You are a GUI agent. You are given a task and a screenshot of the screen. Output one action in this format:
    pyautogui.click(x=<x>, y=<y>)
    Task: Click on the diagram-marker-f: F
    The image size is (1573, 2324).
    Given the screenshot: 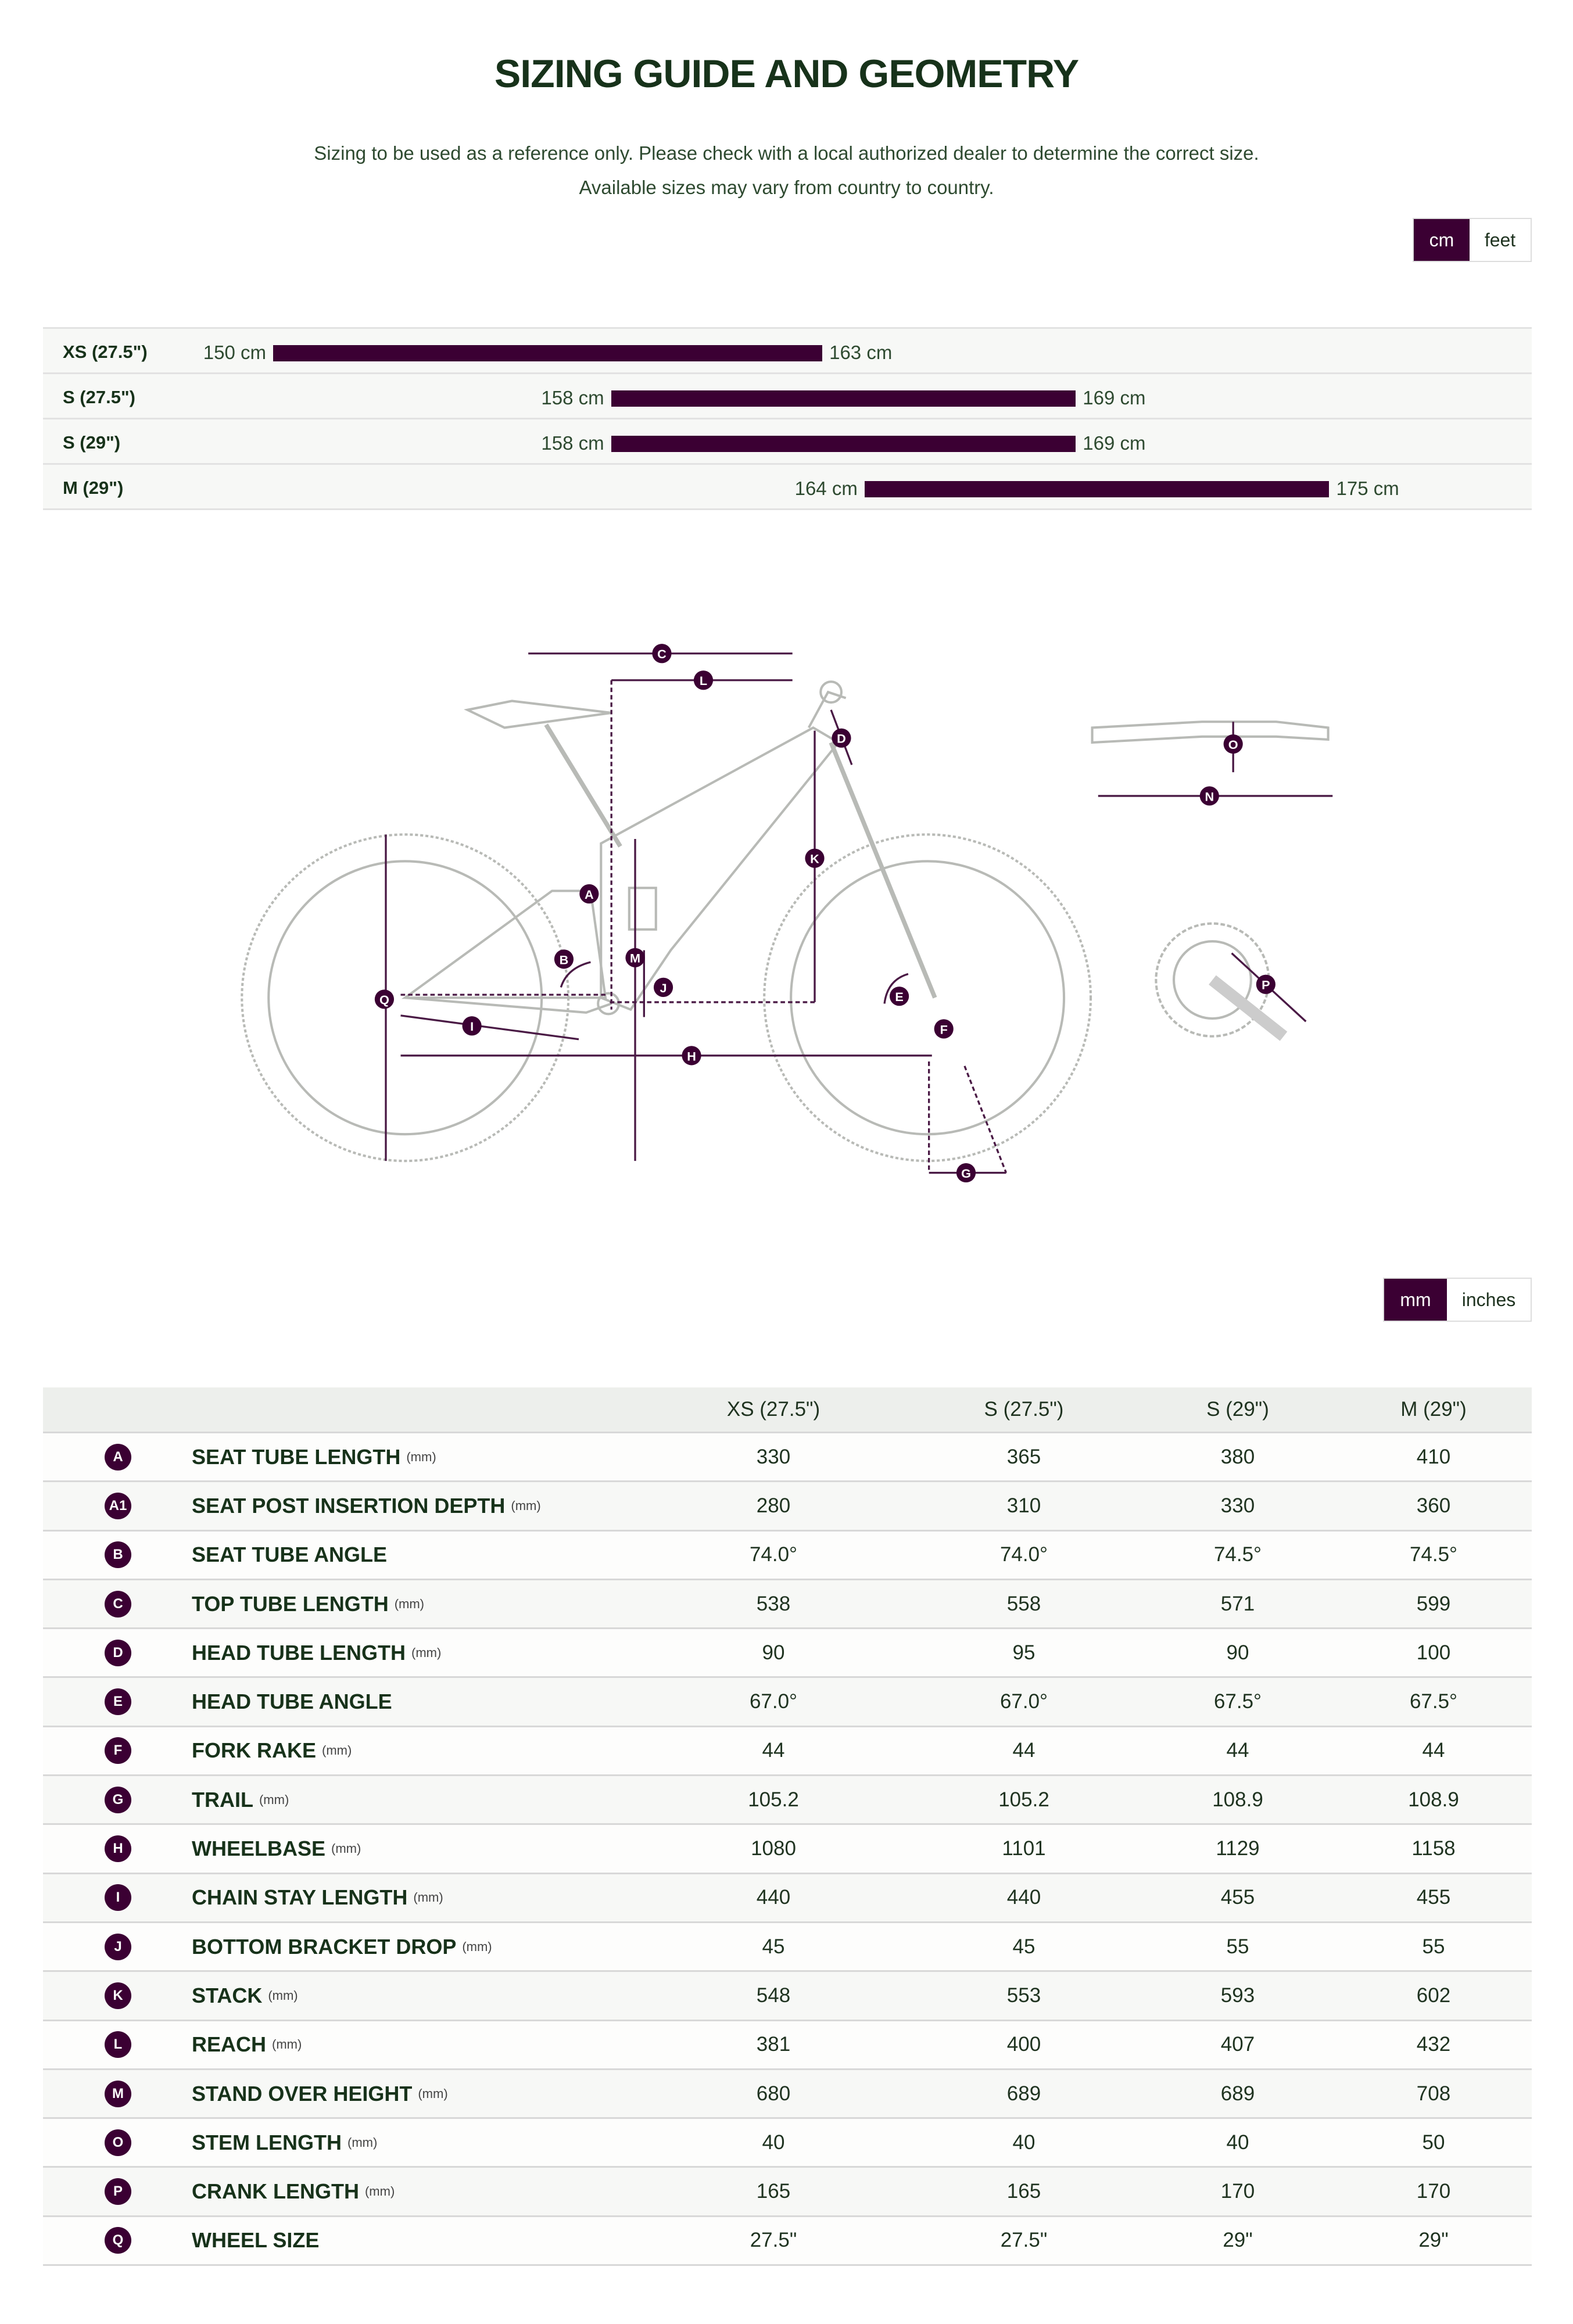 What is the action you would take?
    pyautogui.click(x=944, y=1029)
    